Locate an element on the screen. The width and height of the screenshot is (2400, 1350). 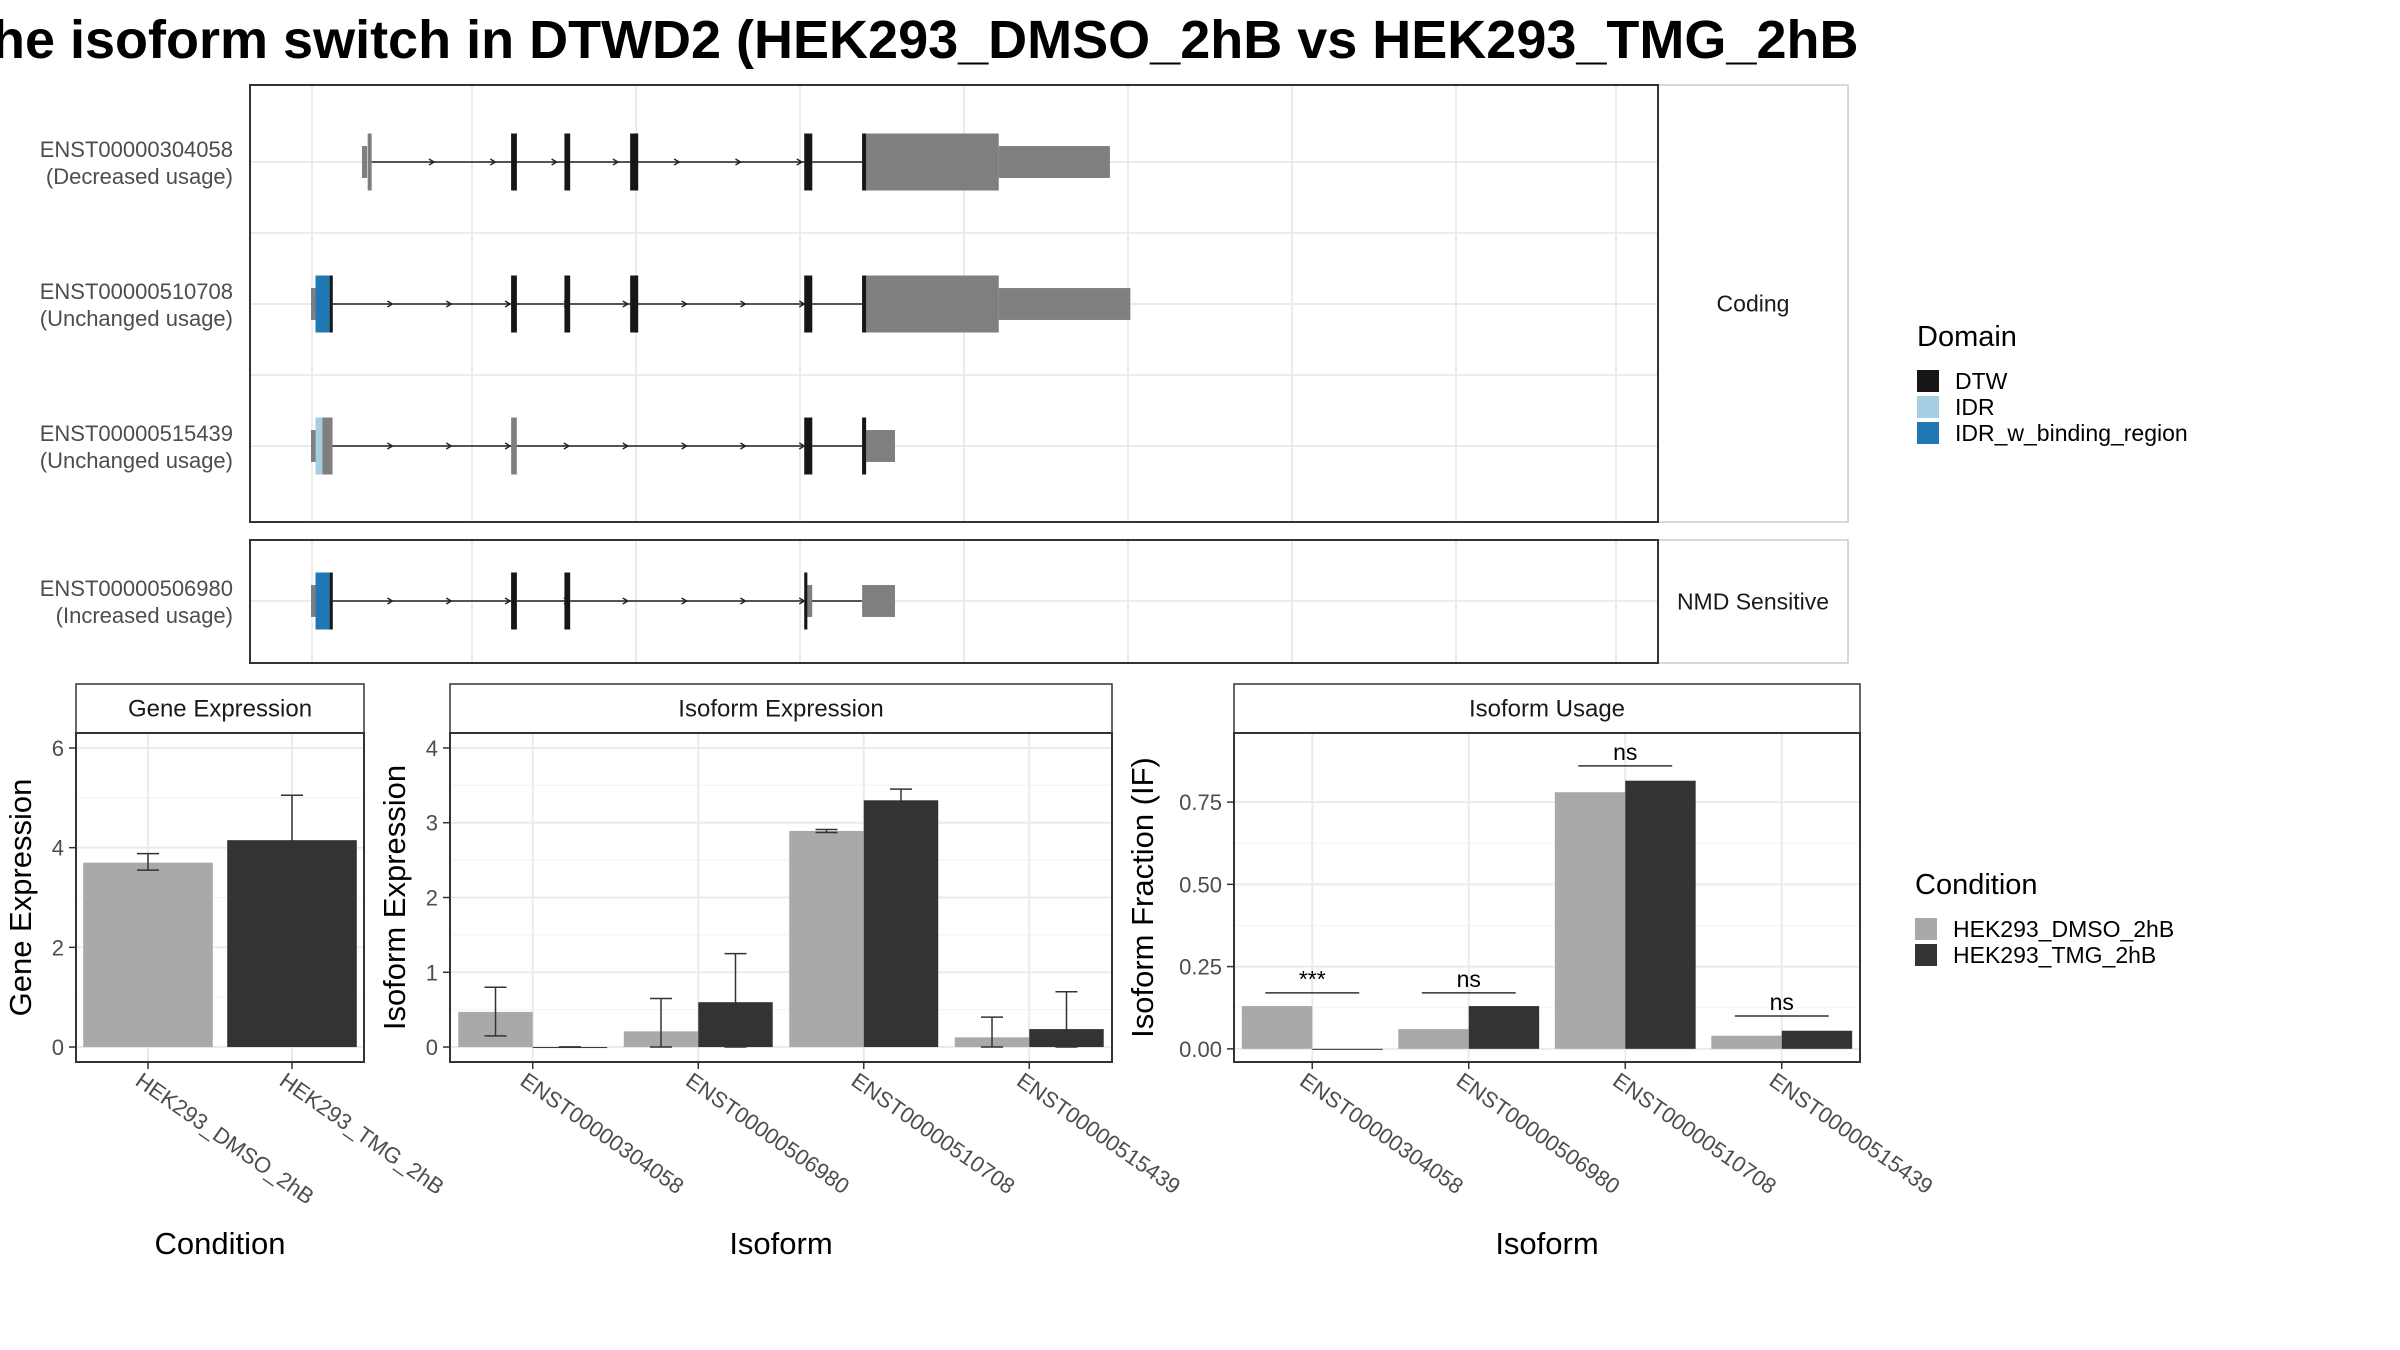
plot-area is located at coordinates (1547, 897).